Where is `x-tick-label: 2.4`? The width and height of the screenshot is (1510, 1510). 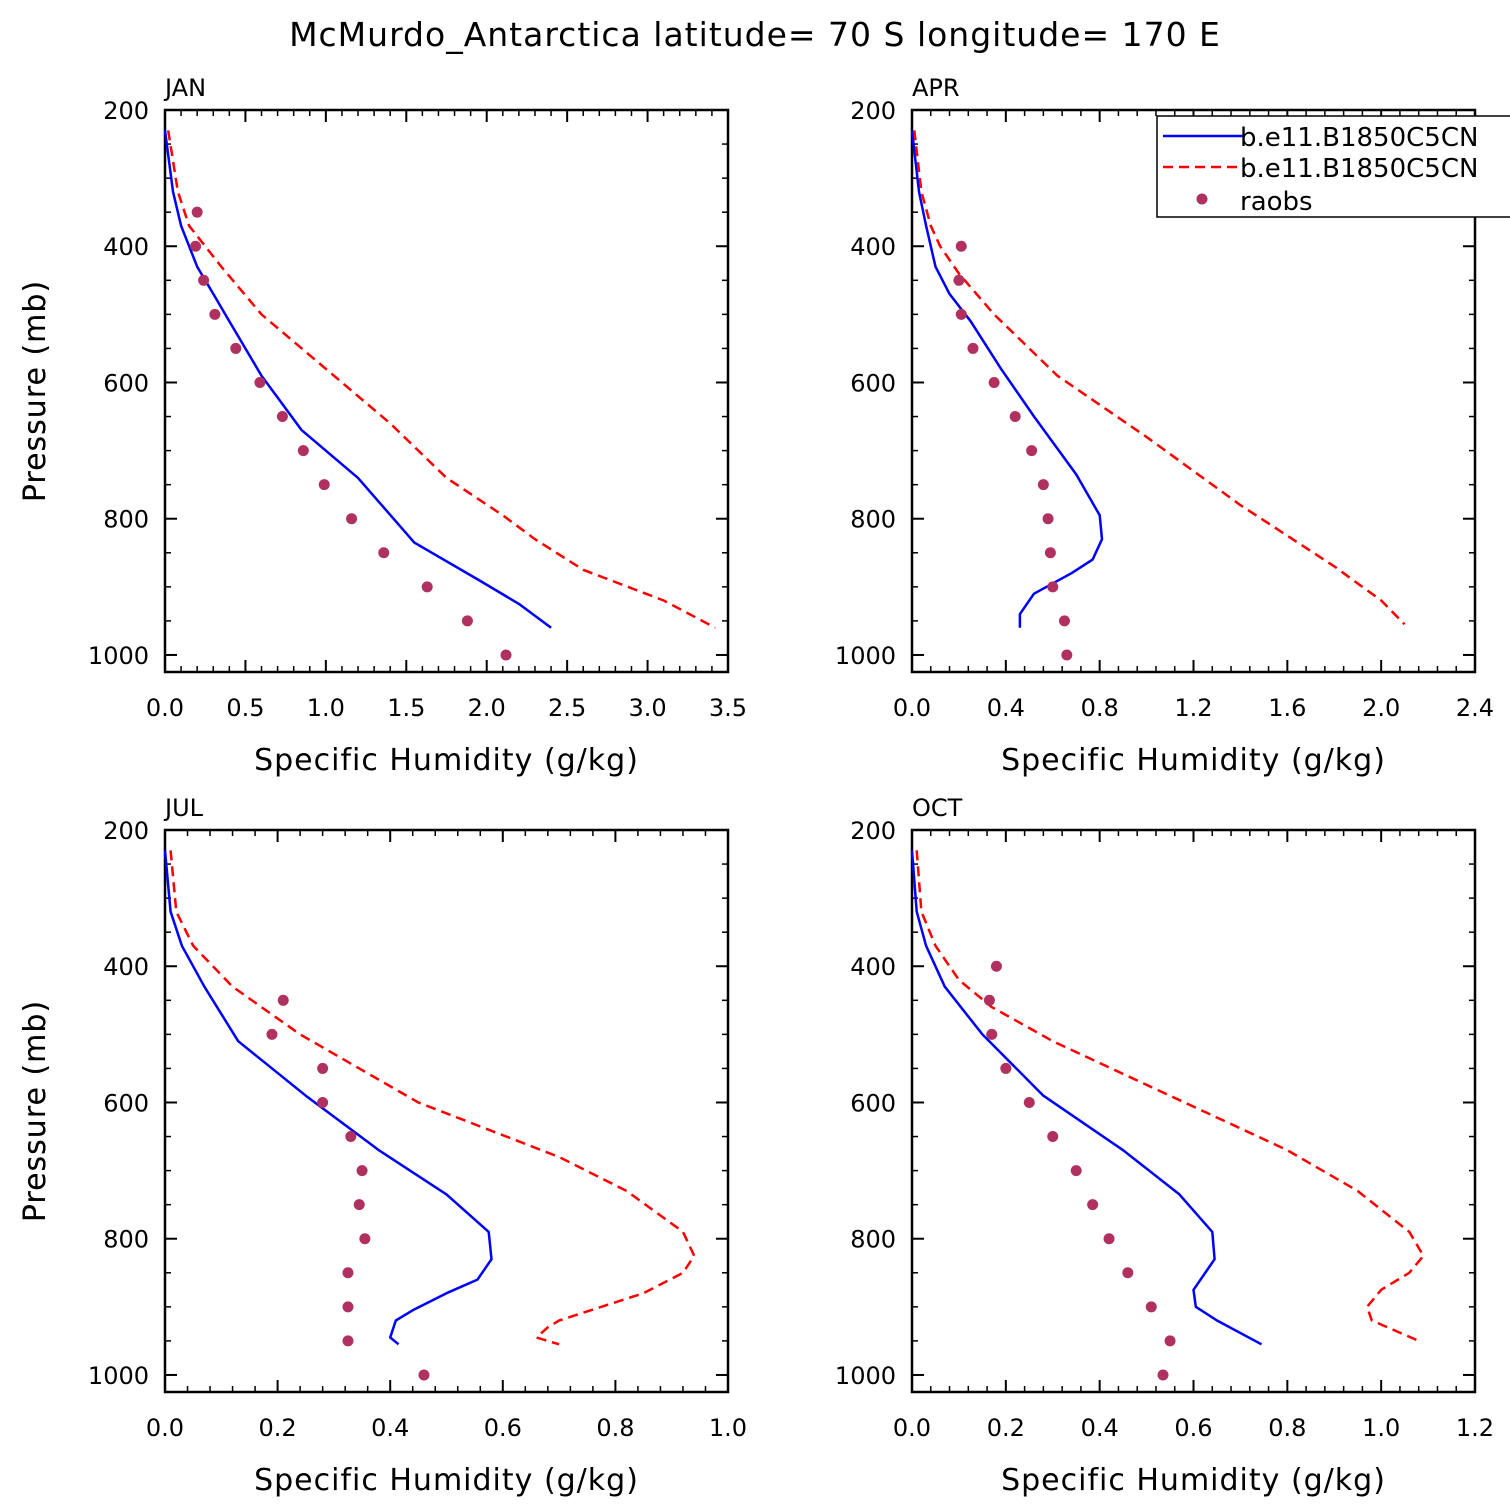
x-tick-label: 2.4 is located at coordinates (1475, 708).